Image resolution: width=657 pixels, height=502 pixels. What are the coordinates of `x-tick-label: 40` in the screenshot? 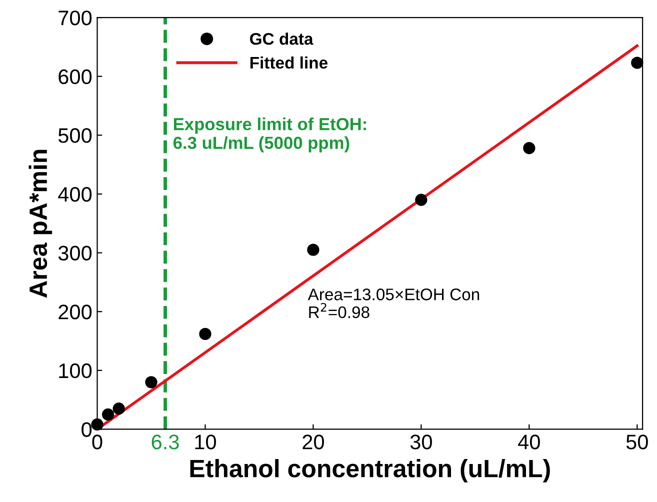 It's located at (529, 442).